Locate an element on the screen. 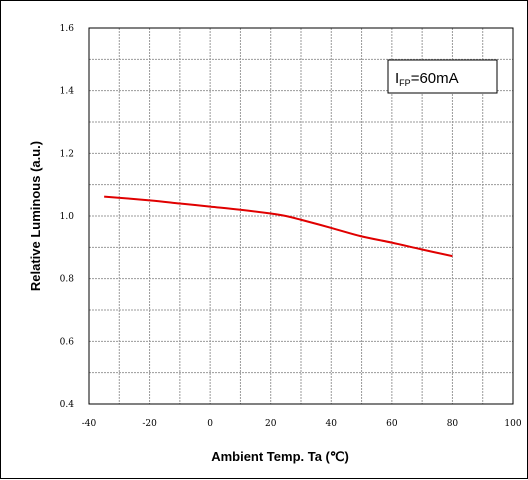 The width and height of the screenshot is (528, 480). legend-rest: =60mA is located at coordinates (435, 78).